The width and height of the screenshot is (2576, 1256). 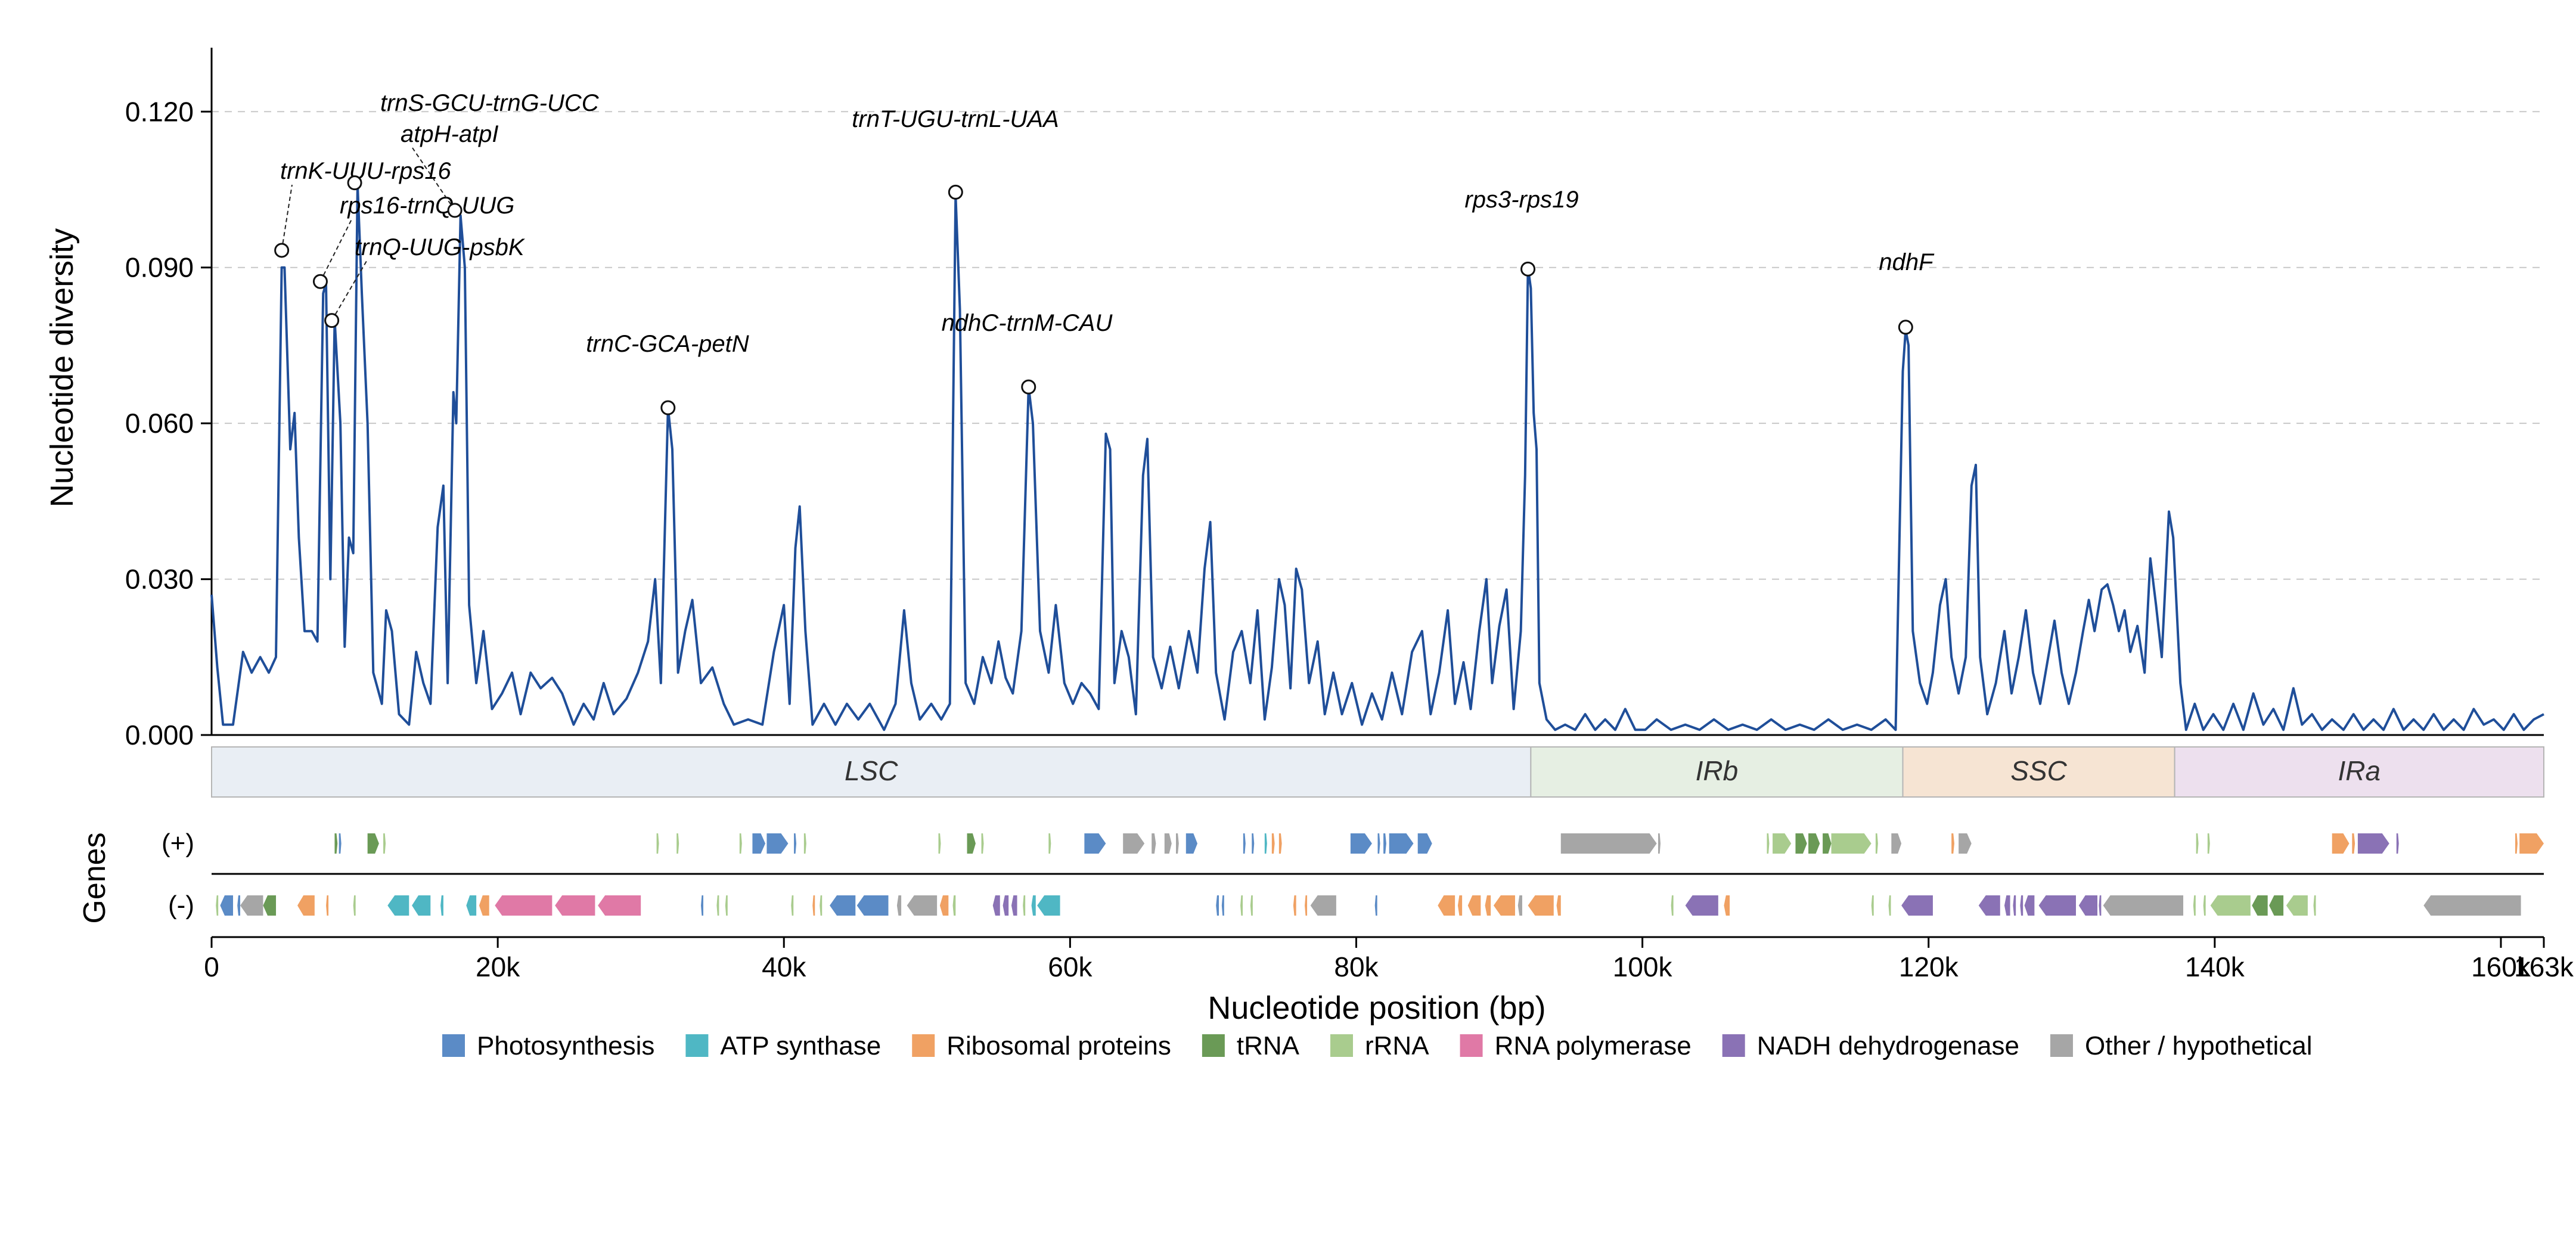 I want to click on x-tick-label: 0, so click(x=211, y=967).